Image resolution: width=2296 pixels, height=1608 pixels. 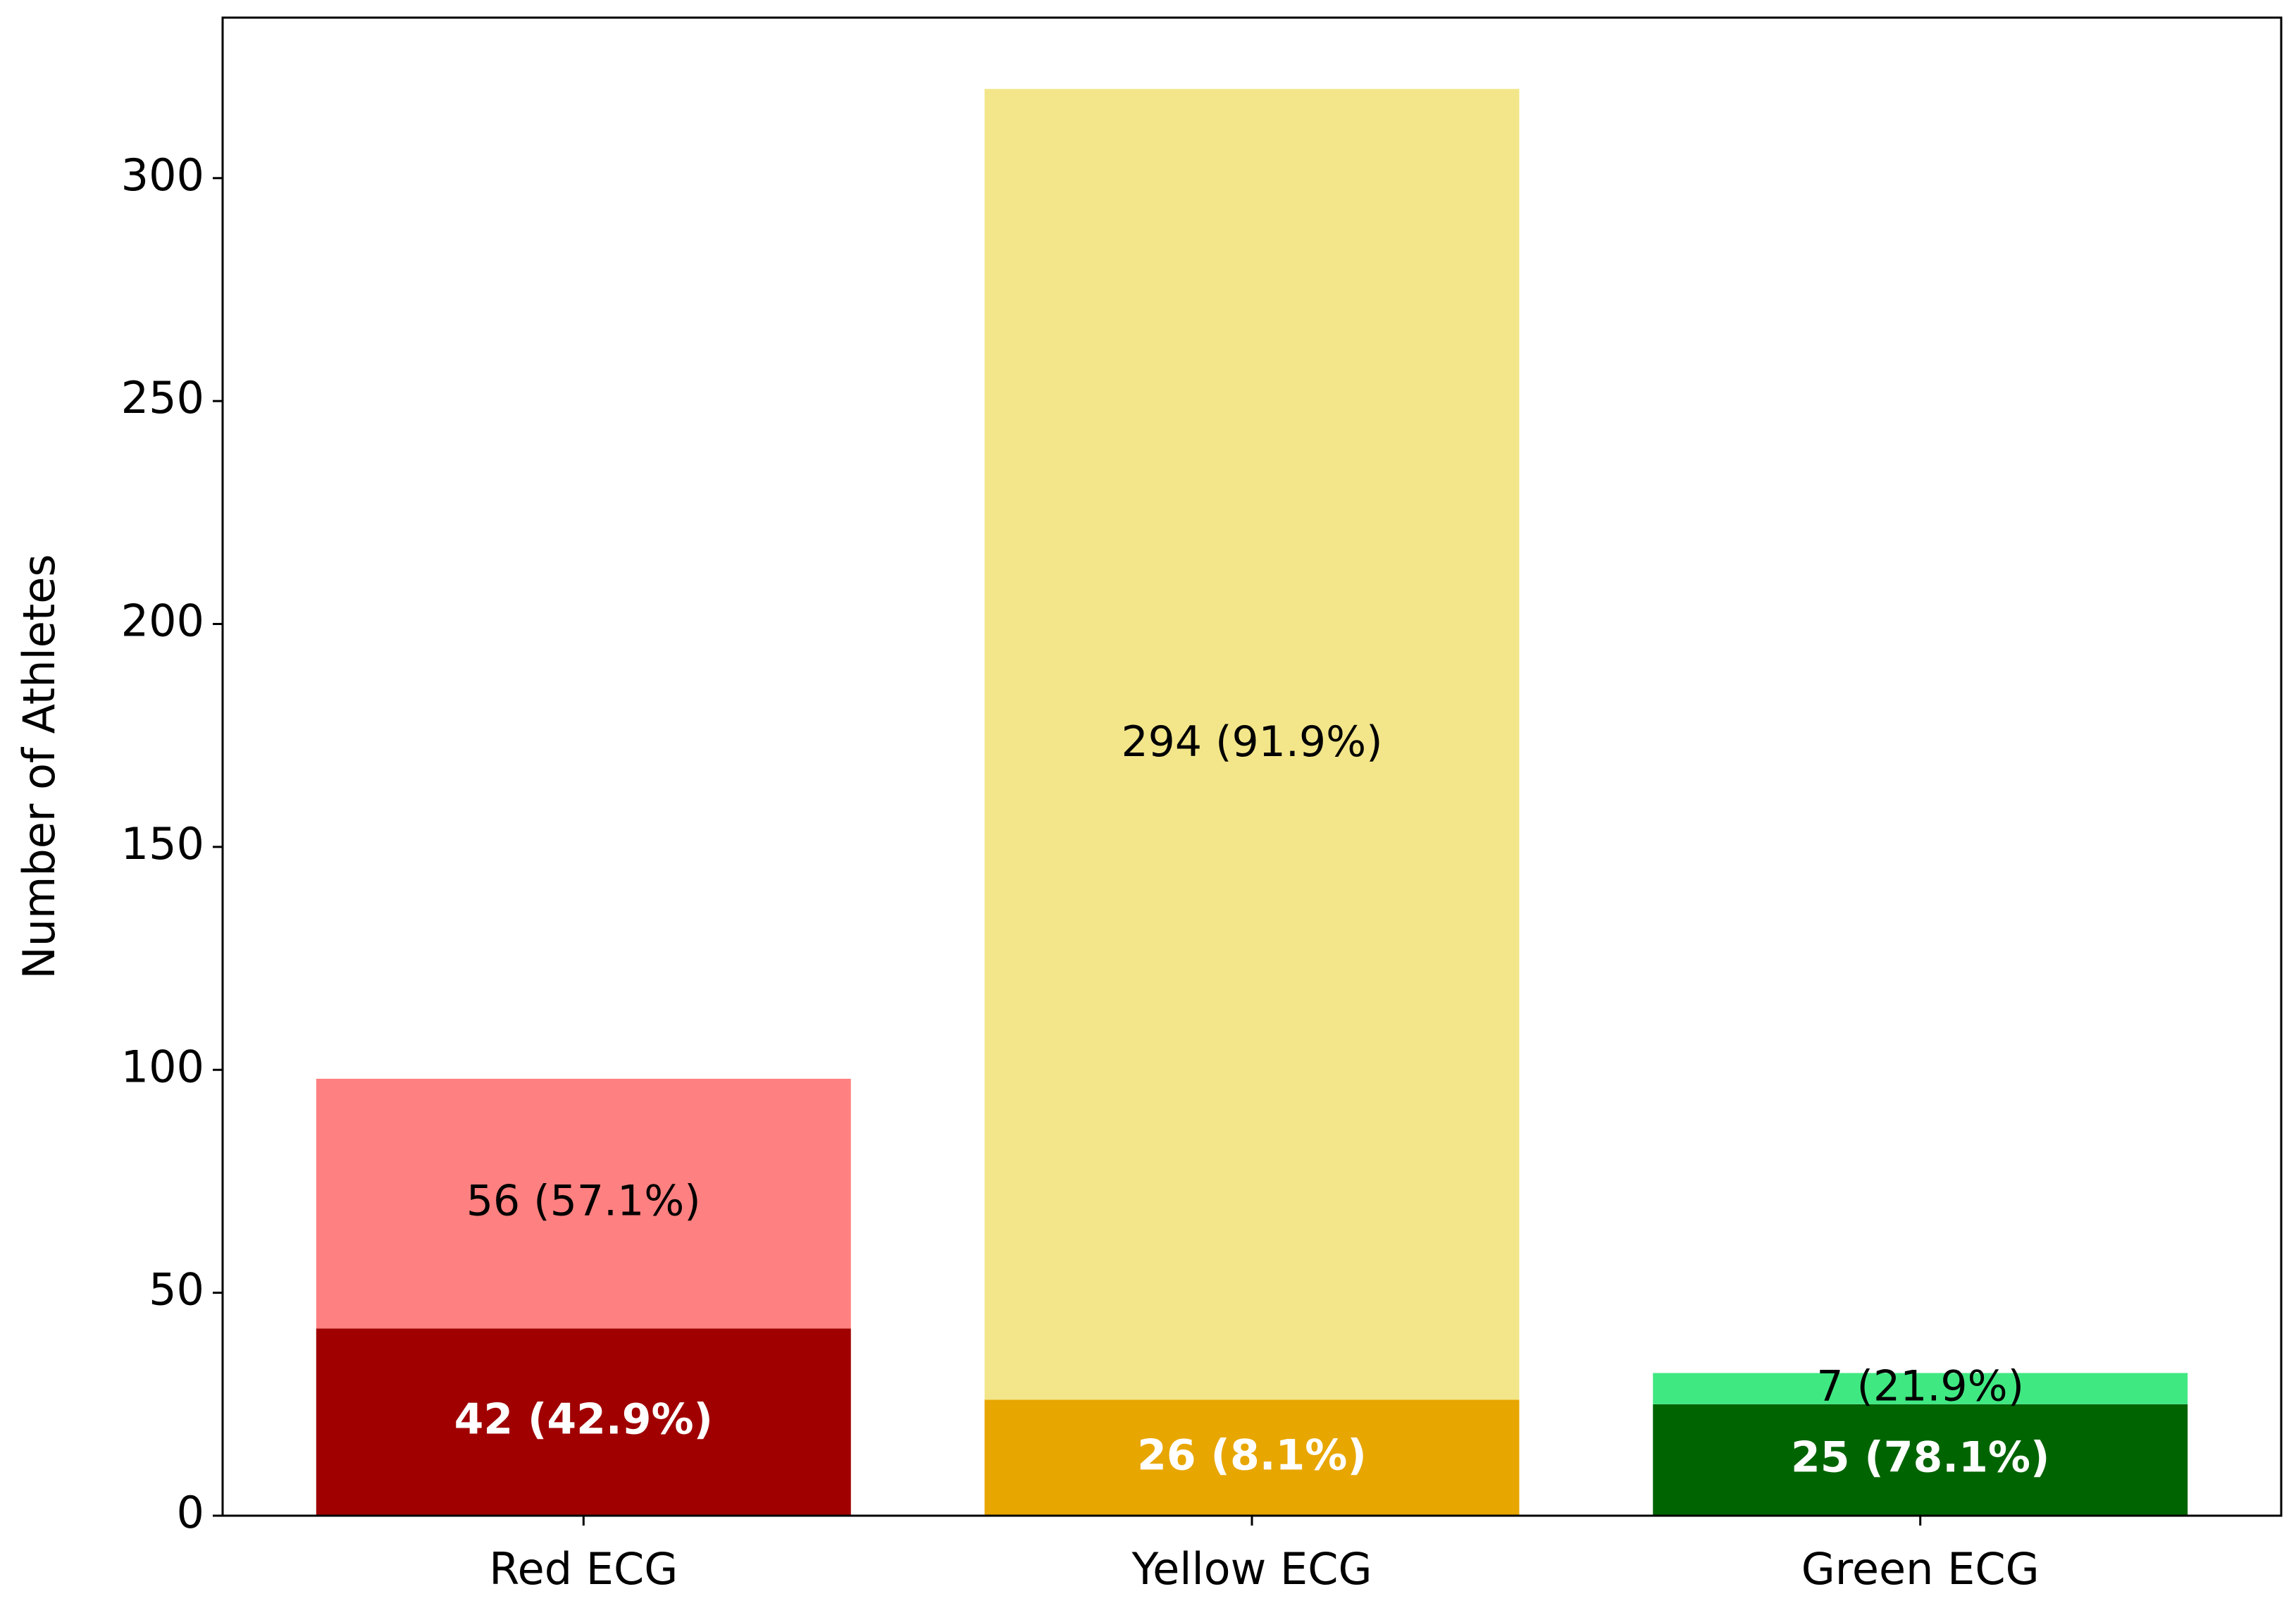 What do you see at coordinates (583, 1569) in the screenshot?
I see `x-tick-label: Red ECG` at bounding box center [583, 1569].